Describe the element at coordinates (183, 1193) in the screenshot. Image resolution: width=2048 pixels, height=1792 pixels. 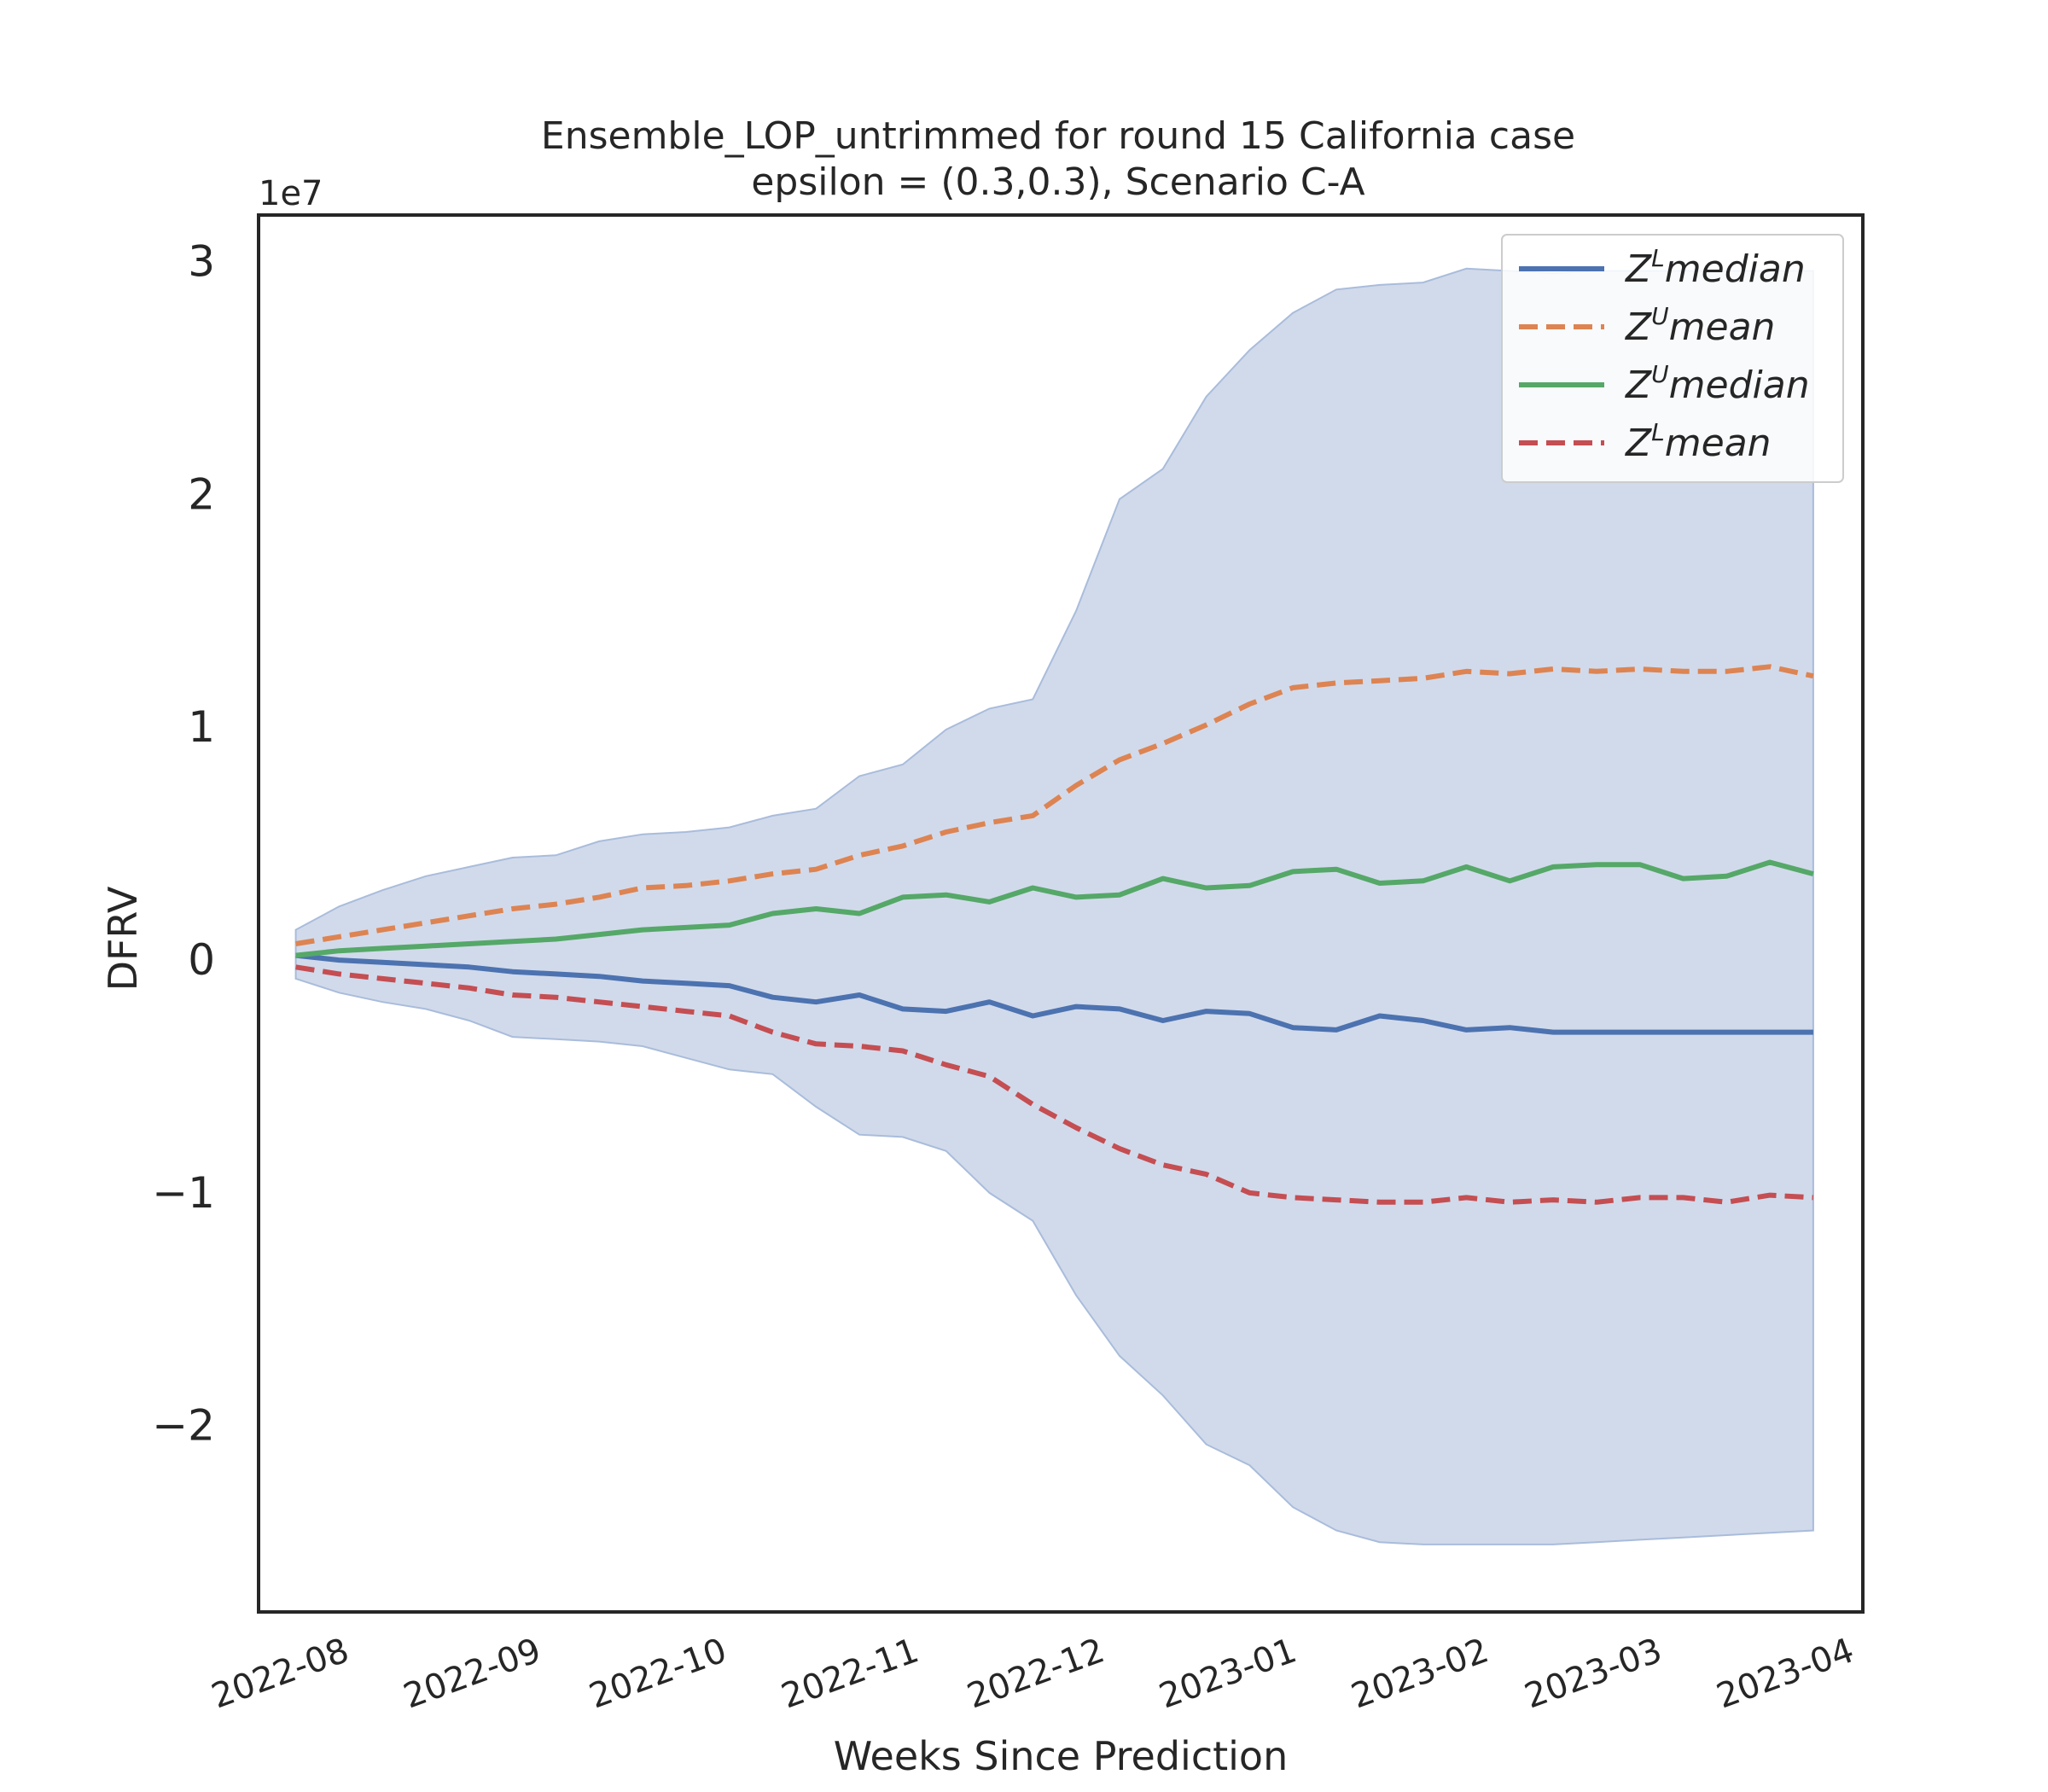
I see `y-tick-label: −1` at that location.